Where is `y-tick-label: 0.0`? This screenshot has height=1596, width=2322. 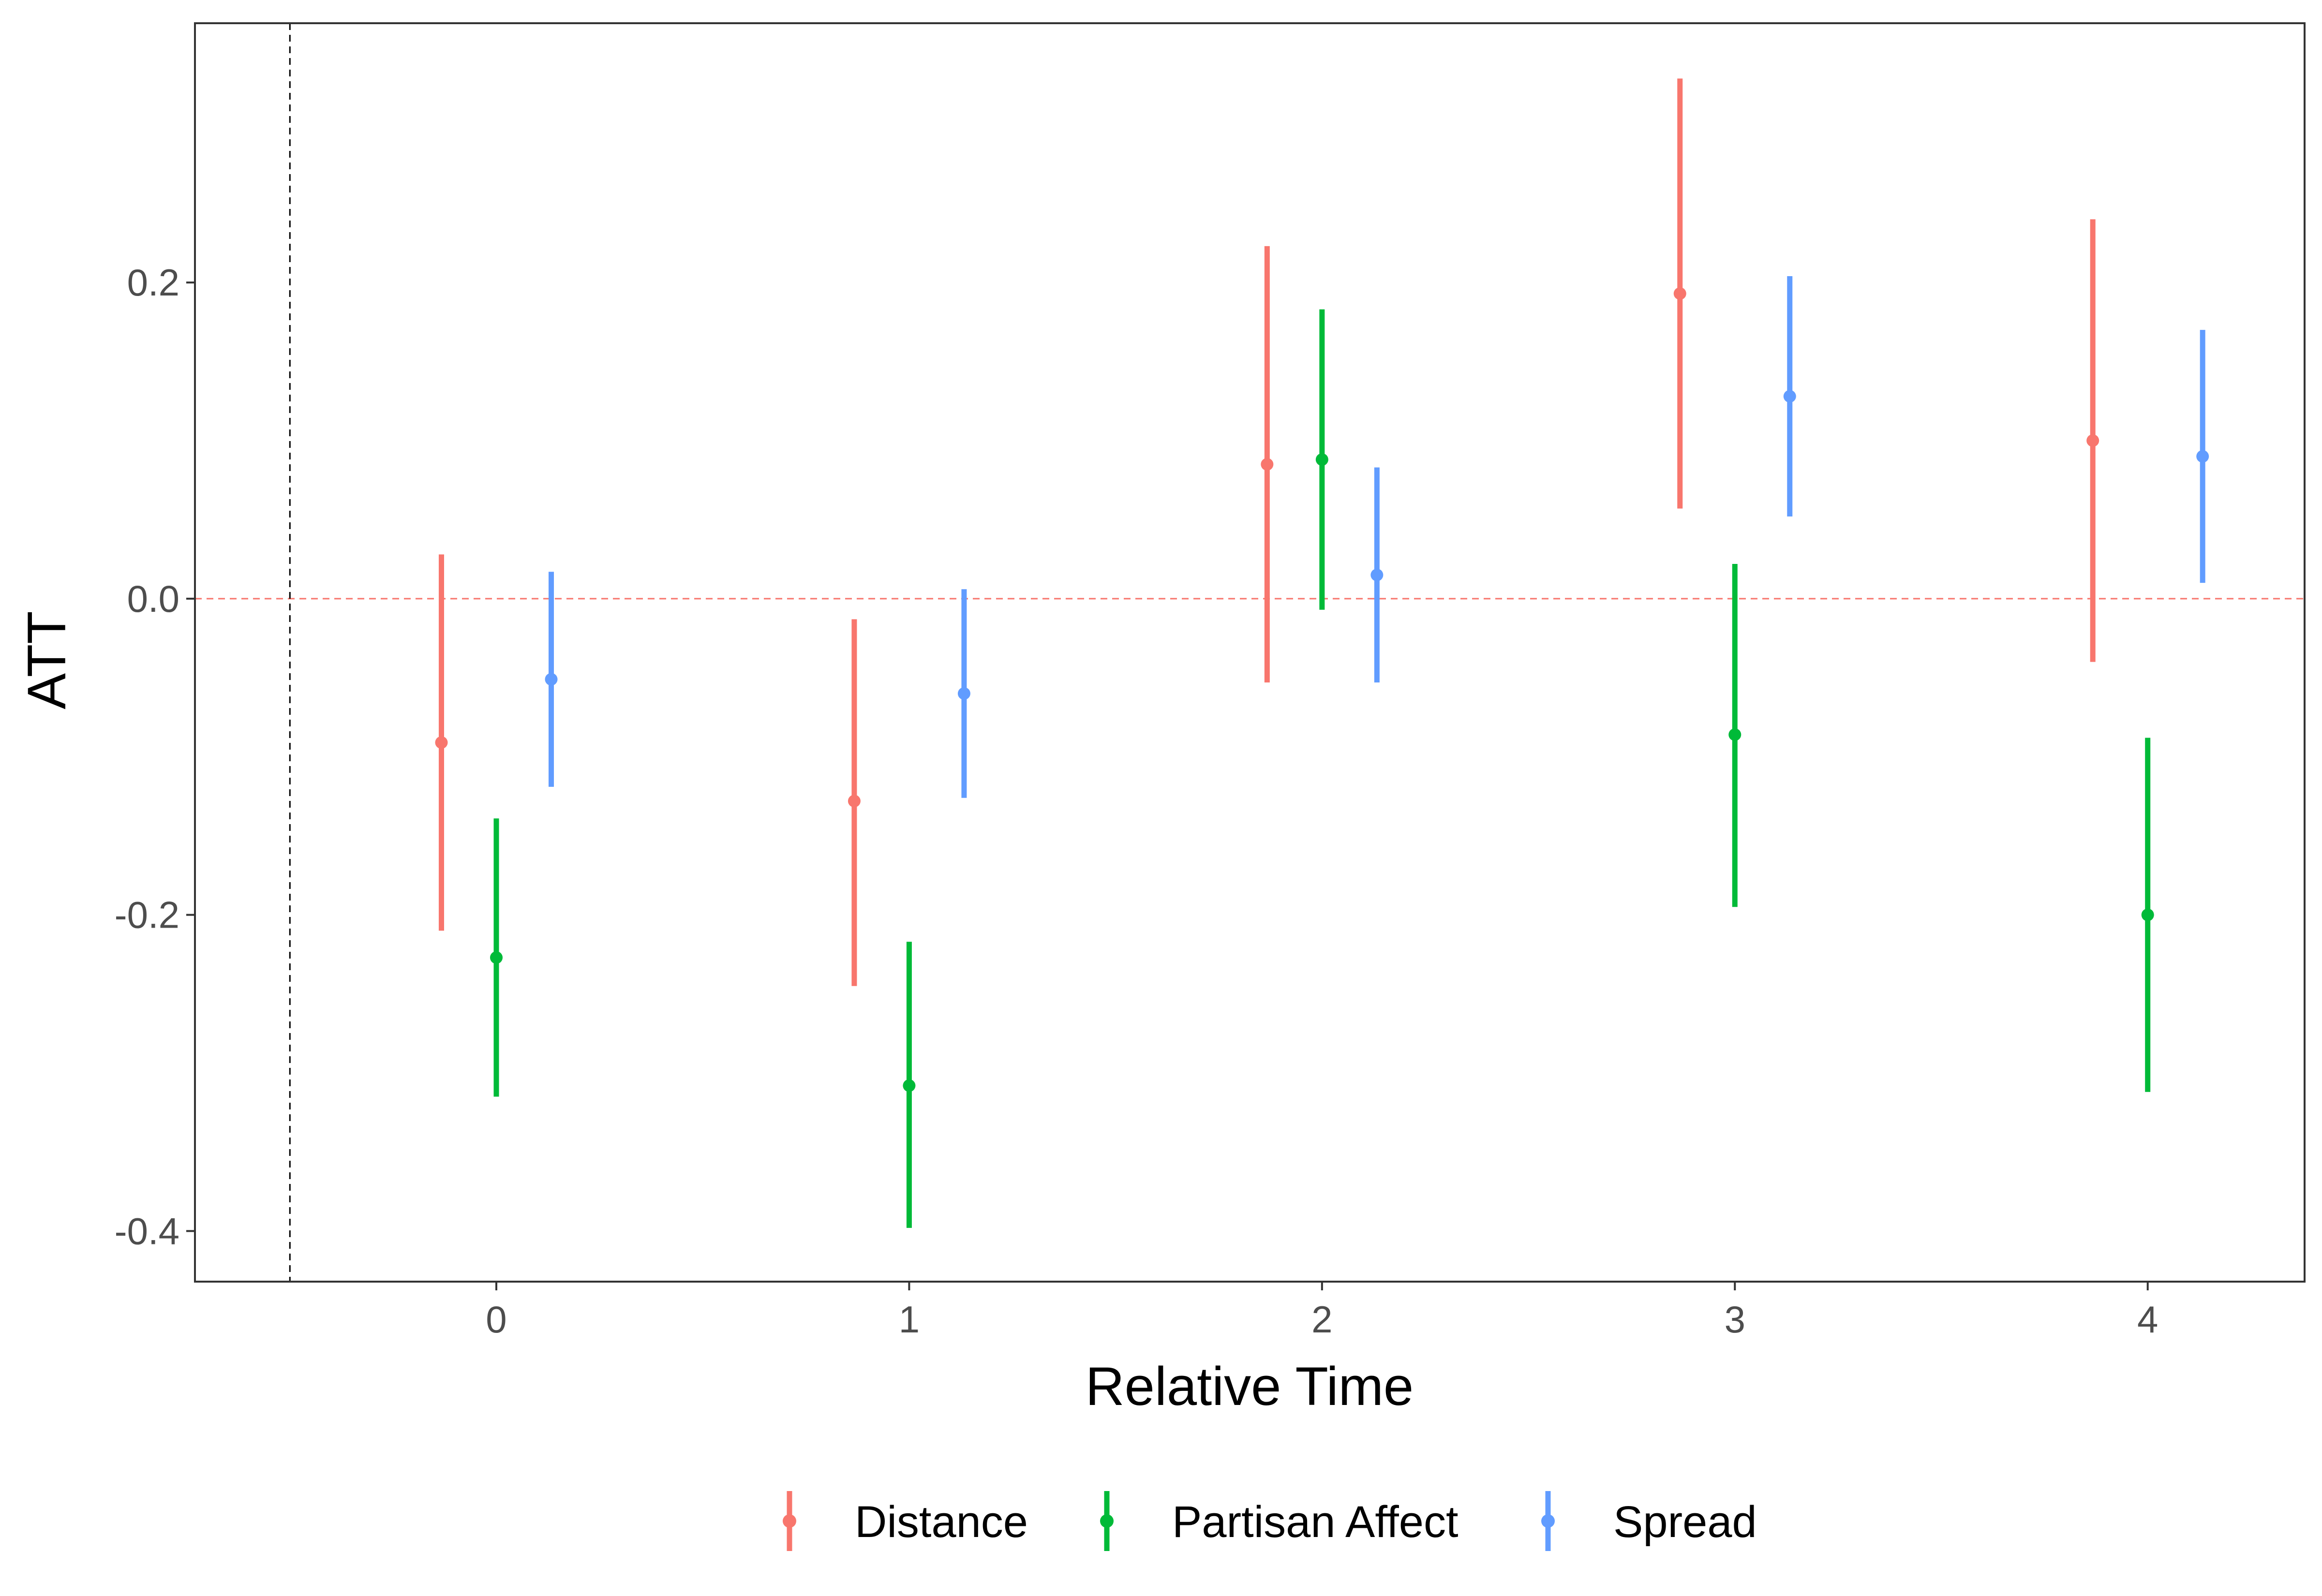 y-tick-label: 0.0 is located at coordinates (153, 598).